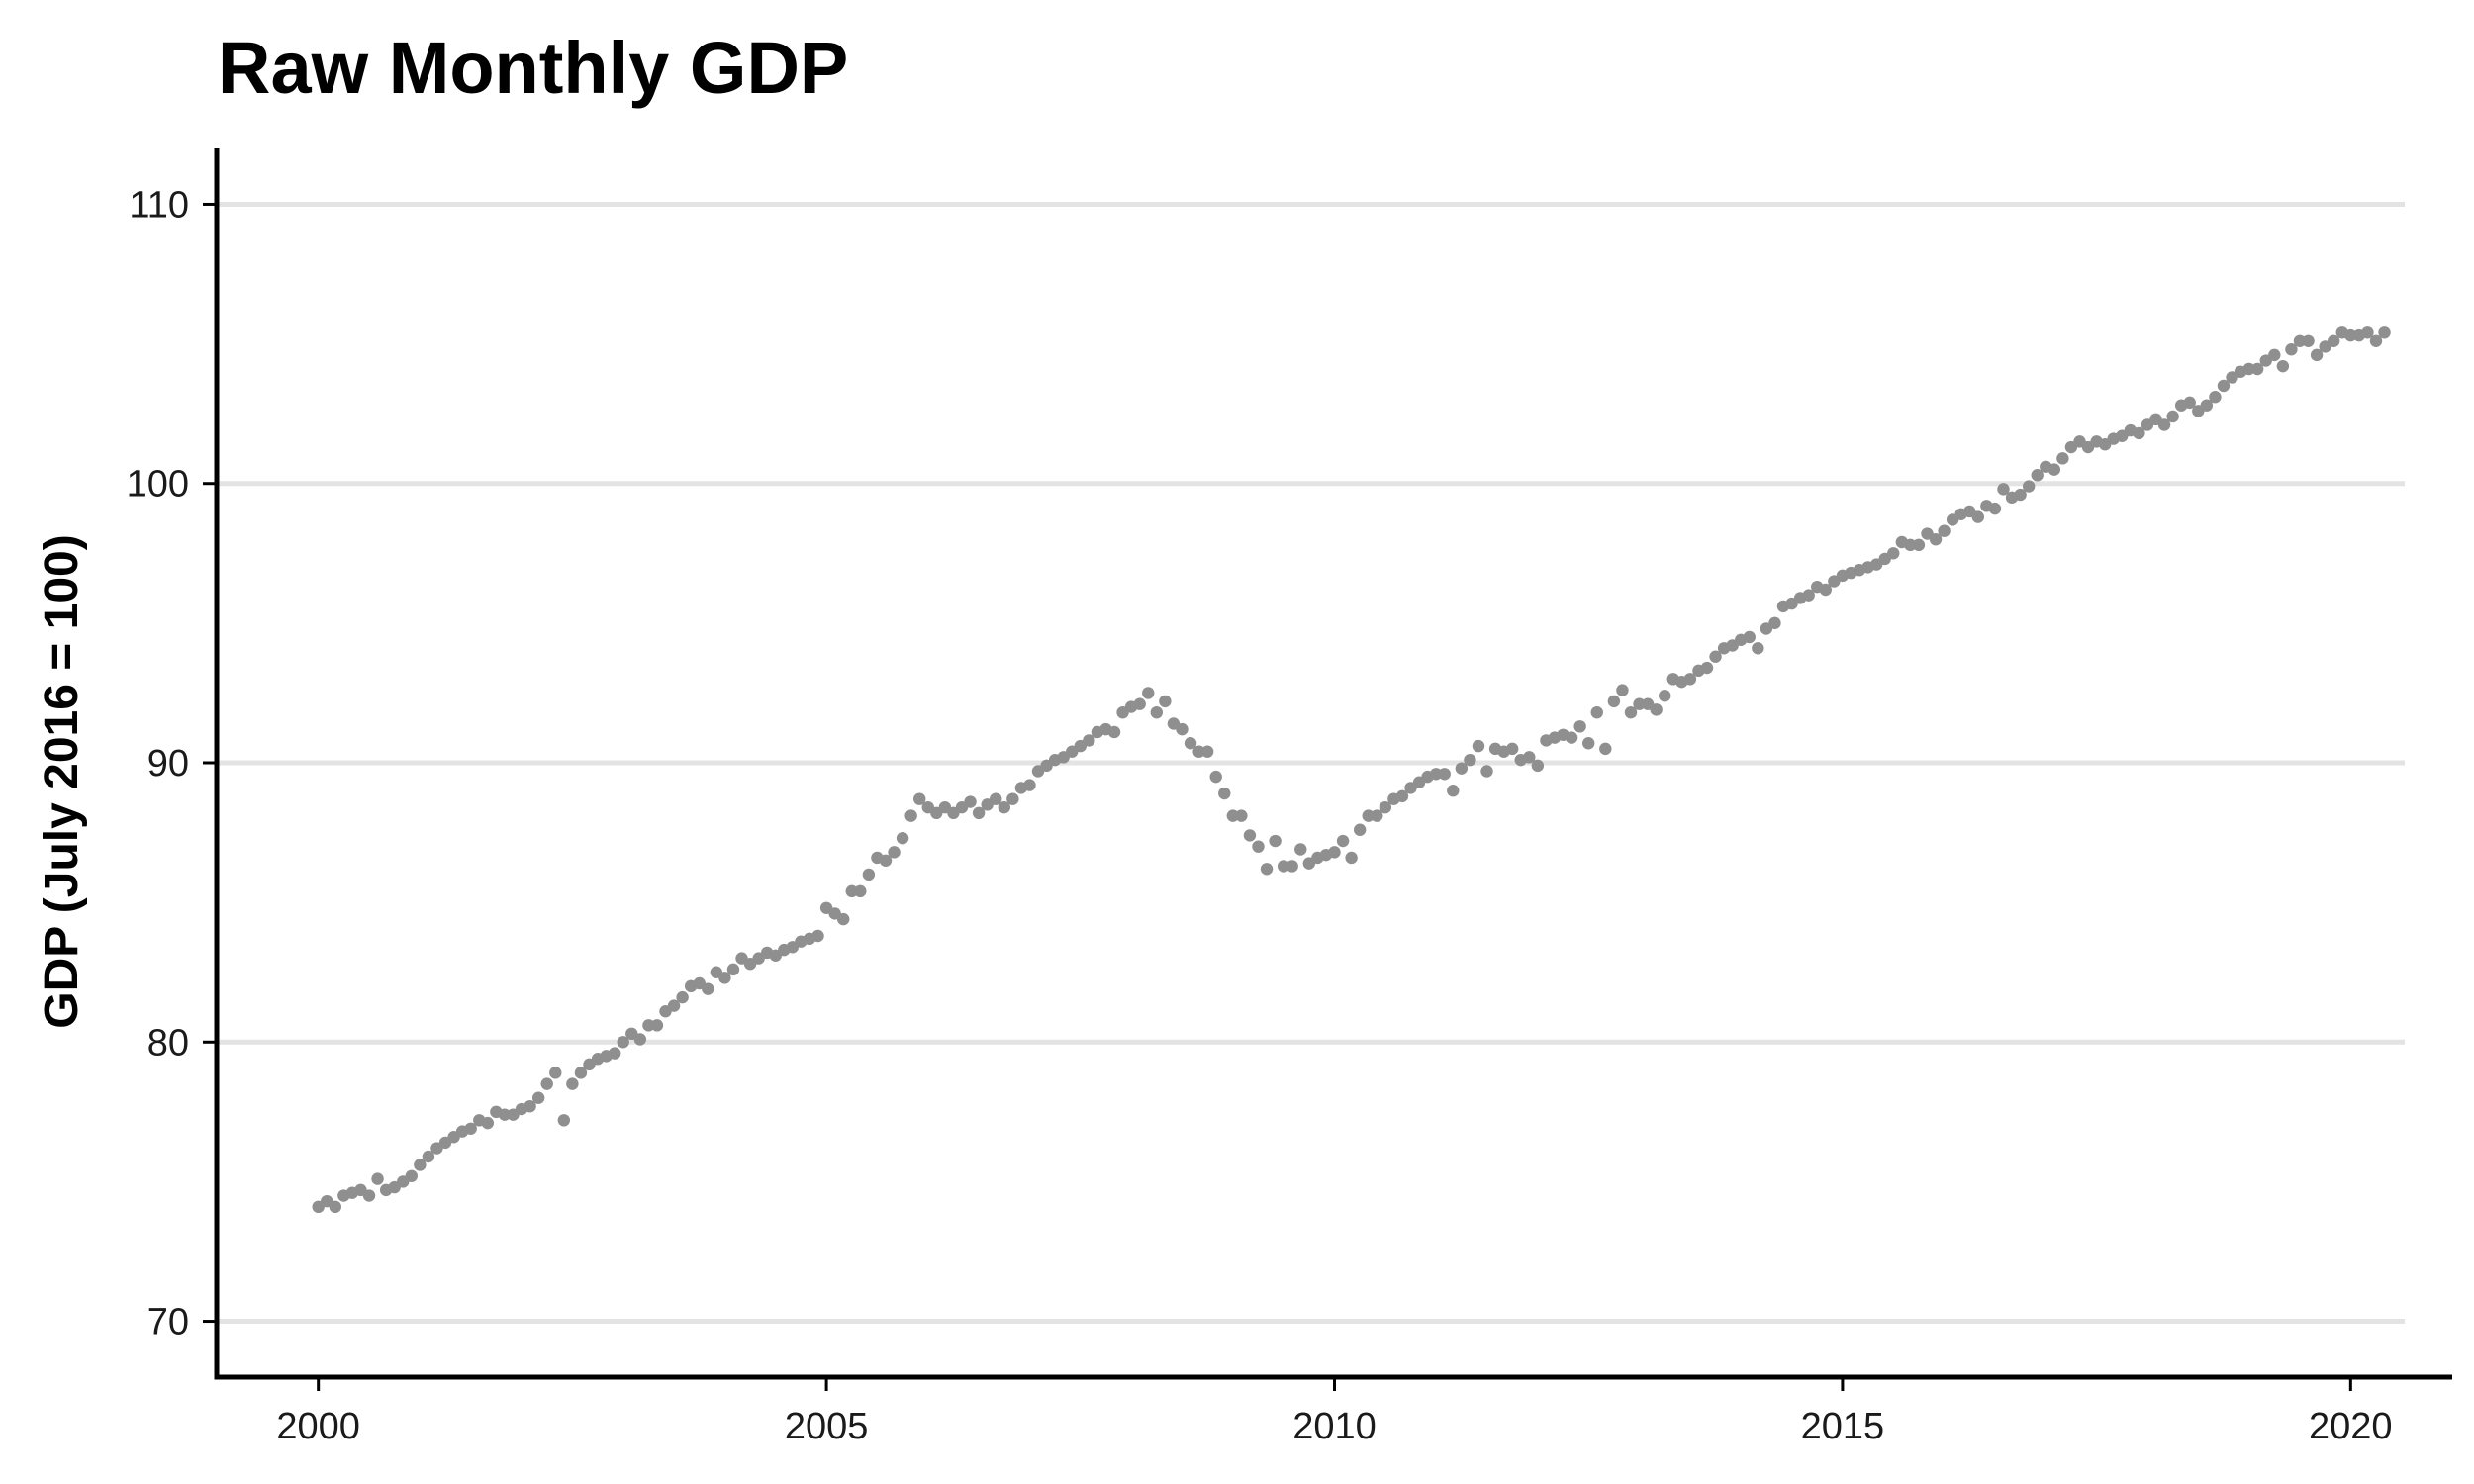 Image resolution: width=2474 pixels, height=1484 pixels. I want to click on y-tick-label: 90, so click(168, 764).